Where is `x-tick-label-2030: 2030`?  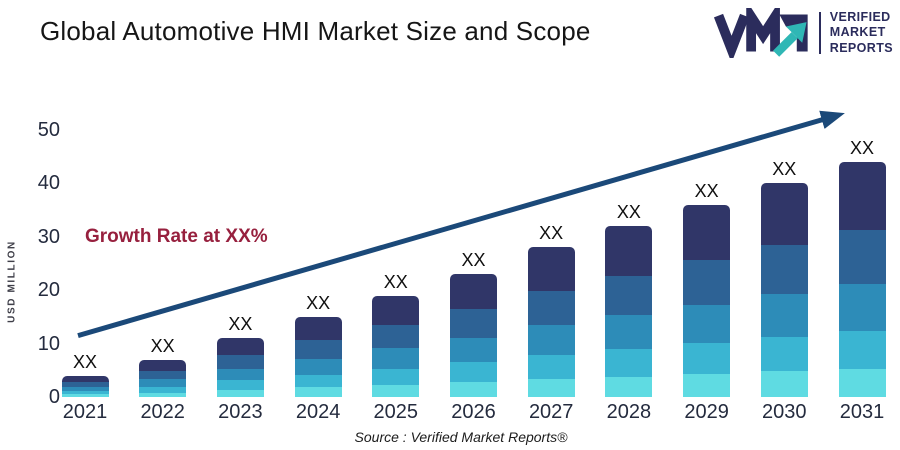
x-tick-label-2030: 2030 is located at coordinates (784, 412).